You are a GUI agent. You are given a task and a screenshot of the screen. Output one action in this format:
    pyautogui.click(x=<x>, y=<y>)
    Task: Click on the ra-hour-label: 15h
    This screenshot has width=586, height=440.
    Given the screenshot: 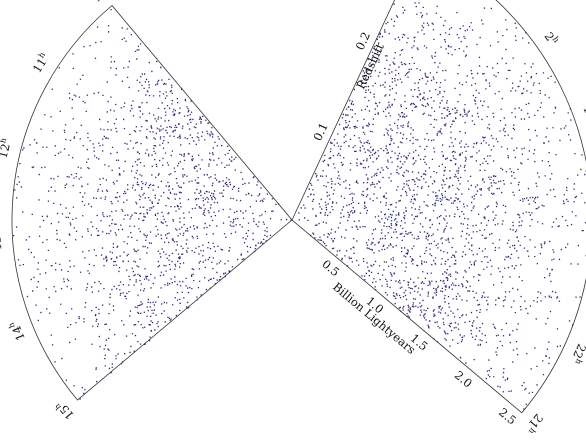 What is the action you would take?
    pyautogui.click(x=65, y=410)
    